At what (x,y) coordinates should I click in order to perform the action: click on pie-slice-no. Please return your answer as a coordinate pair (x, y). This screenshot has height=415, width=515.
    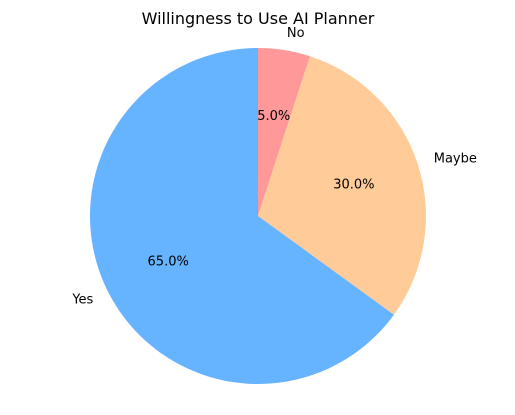
    Looking at the image, I should click on (284, 132).